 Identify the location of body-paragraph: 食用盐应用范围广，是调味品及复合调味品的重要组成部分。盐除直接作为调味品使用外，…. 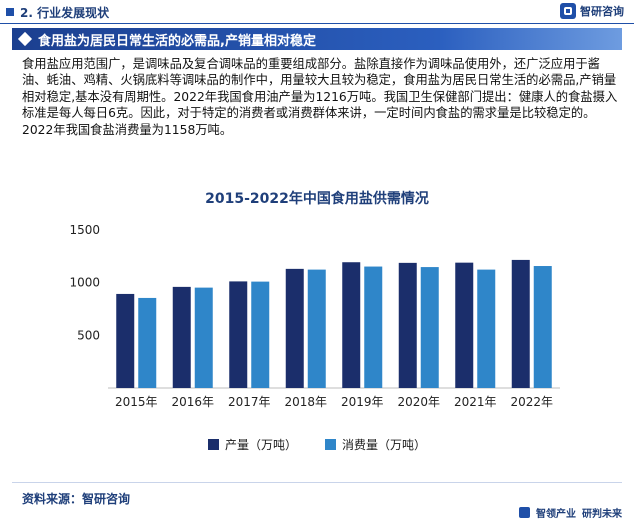
(320, 97).